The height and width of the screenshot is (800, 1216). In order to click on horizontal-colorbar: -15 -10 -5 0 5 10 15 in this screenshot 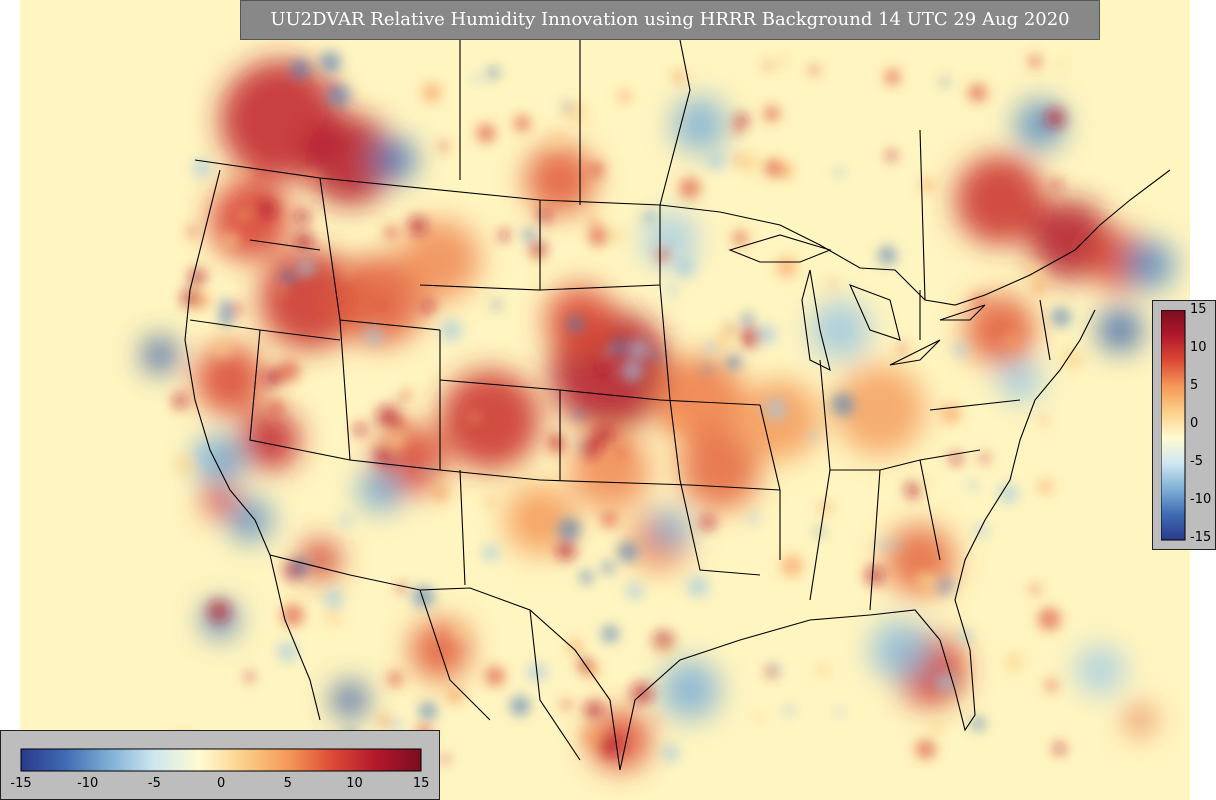, I will do `click(220, 765)`.